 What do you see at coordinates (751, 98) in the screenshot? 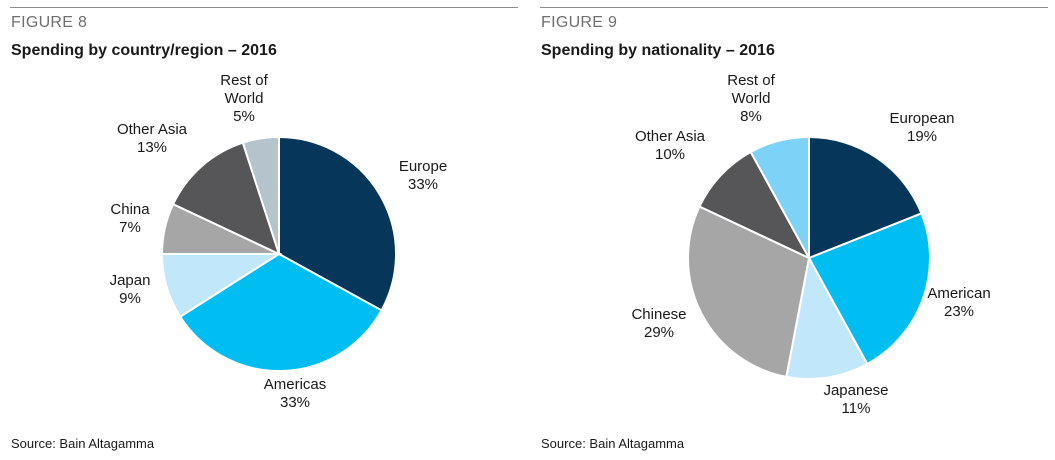
I see `slice-label-rest-of-world: Rest of World 8%` at bounding box center [751, 98].